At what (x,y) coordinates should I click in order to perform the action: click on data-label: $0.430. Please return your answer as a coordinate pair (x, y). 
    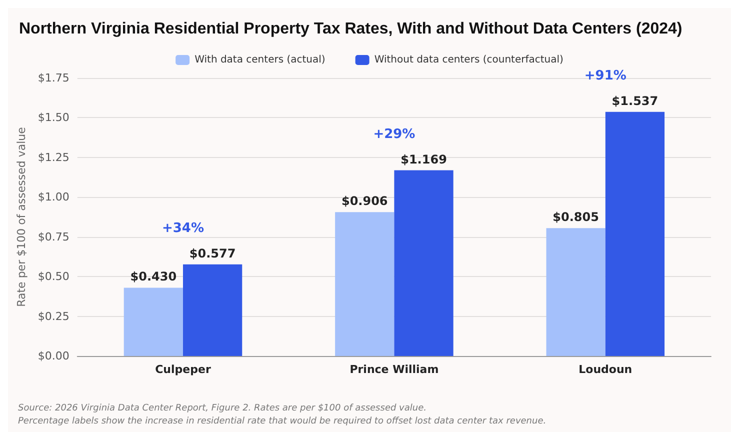
    Looking at the image, I should click on (153, 277).